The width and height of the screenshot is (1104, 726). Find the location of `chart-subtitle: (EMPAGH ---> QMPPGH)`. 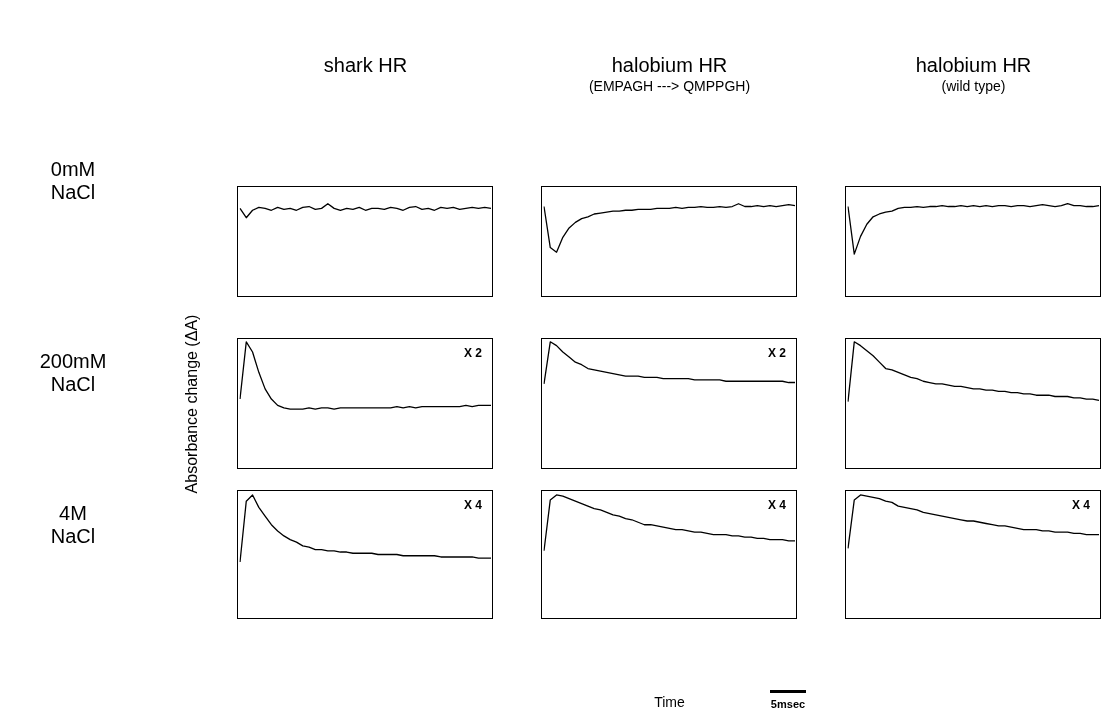

chart-subtitle: (EMPAGH ---> QMPPGH) is located at coordinates (669, 86).